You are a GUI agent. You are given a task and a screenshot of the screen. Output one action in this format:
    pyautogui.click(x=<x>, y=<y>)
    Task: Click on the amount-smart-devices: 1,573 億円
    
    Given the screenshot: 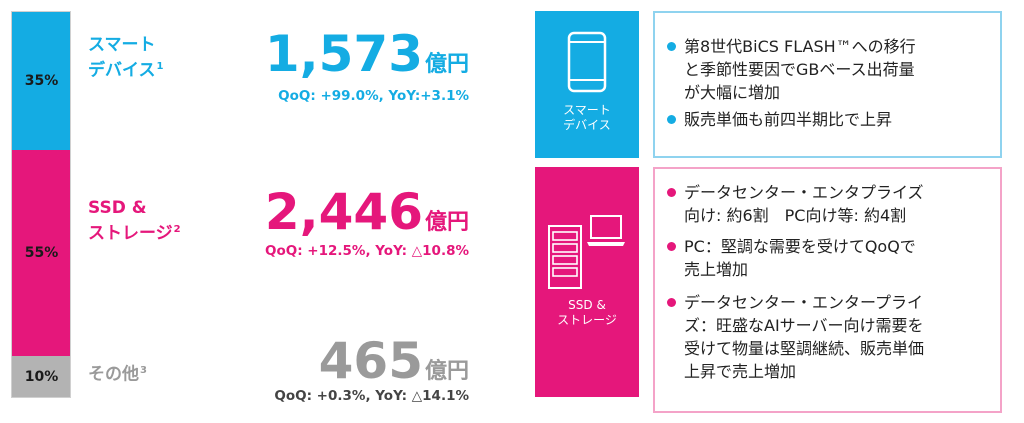 What is the action you would take?
    pyautogui.click(x=367, y=54)
    